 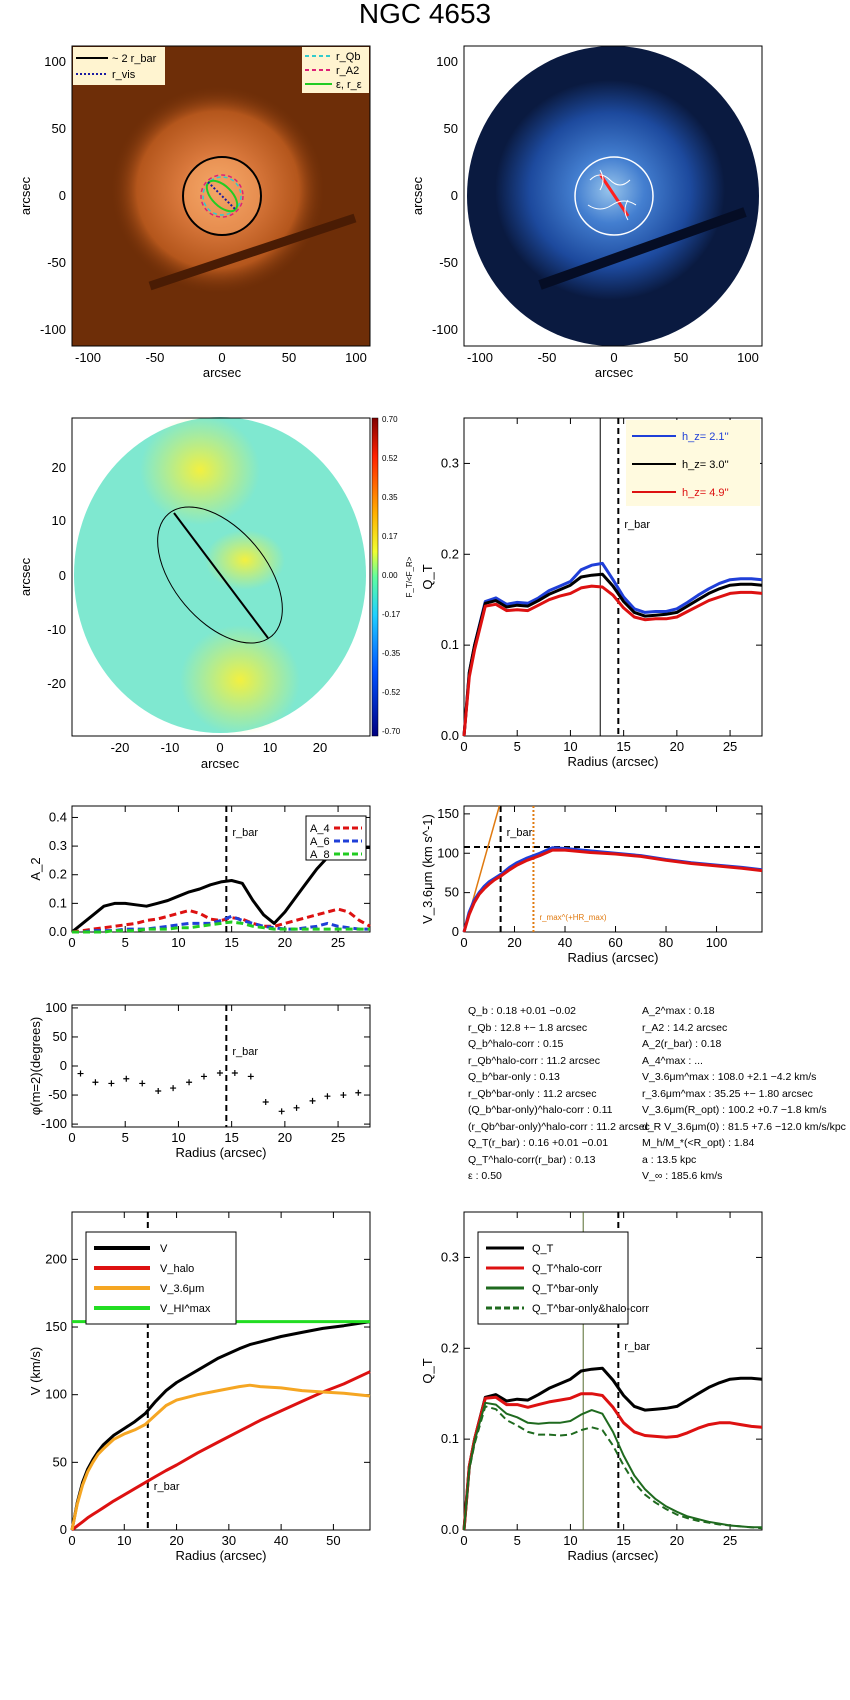 I want to click on orange-legend-right: r_Qb r_A2 ε, r_ε, so click(x=335, y=70).